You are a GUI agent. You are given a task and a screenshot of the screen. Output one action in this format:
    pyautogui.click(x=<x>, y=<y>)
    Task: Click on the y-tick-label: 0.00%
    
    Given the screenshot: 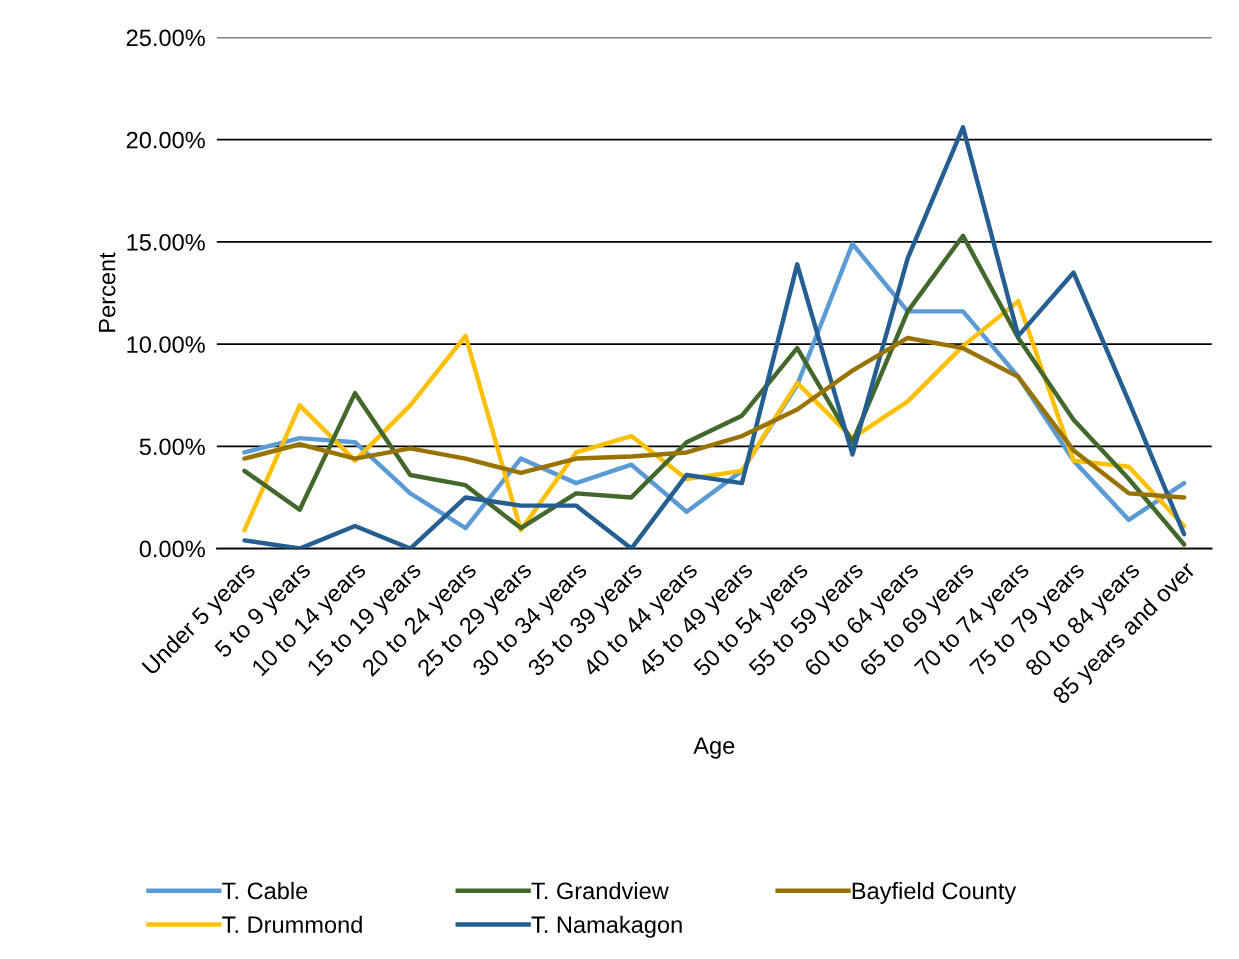 What is the action you would take?
    pyautogui.click(x=172, y=549)
    